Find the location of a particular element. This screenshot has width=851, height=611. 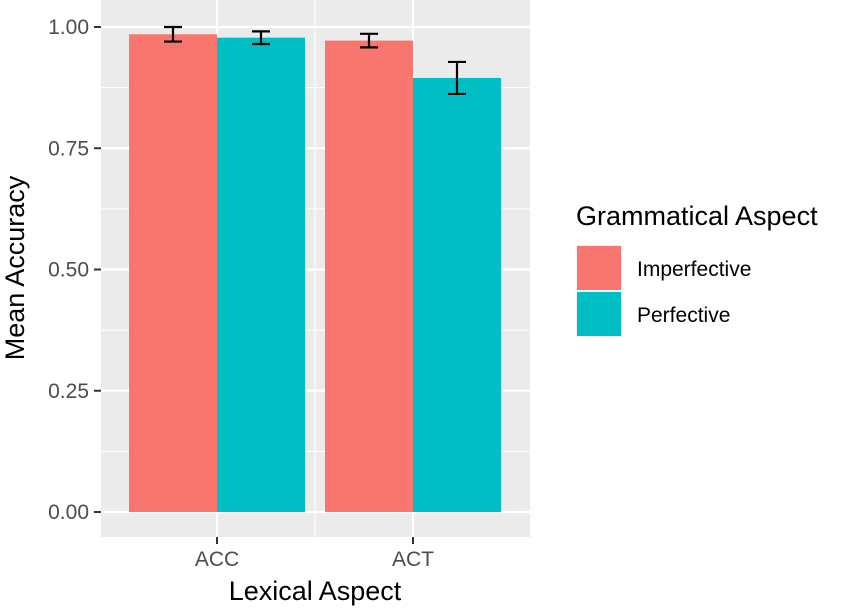

legend-swatch-perfective is located at coordinates (599, 314).